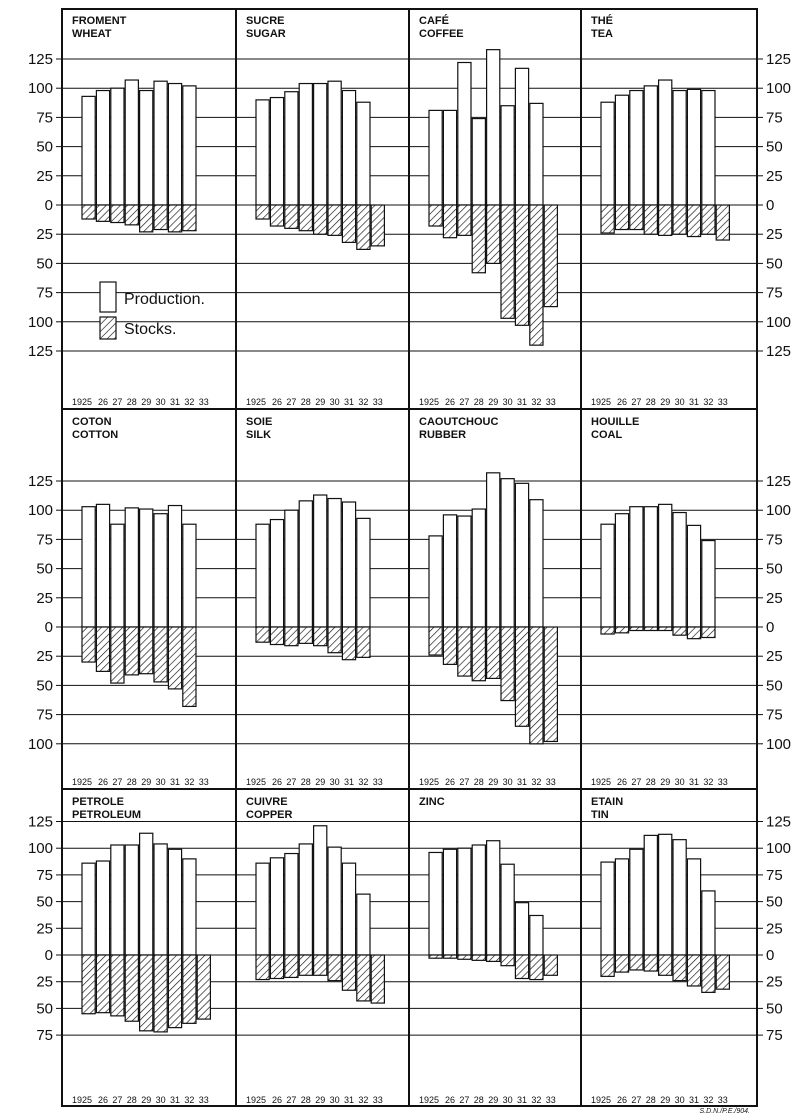 The width and height of the screenshot is (796, 1118). I want to click on left-tick-label: 0, so click(49, 955).